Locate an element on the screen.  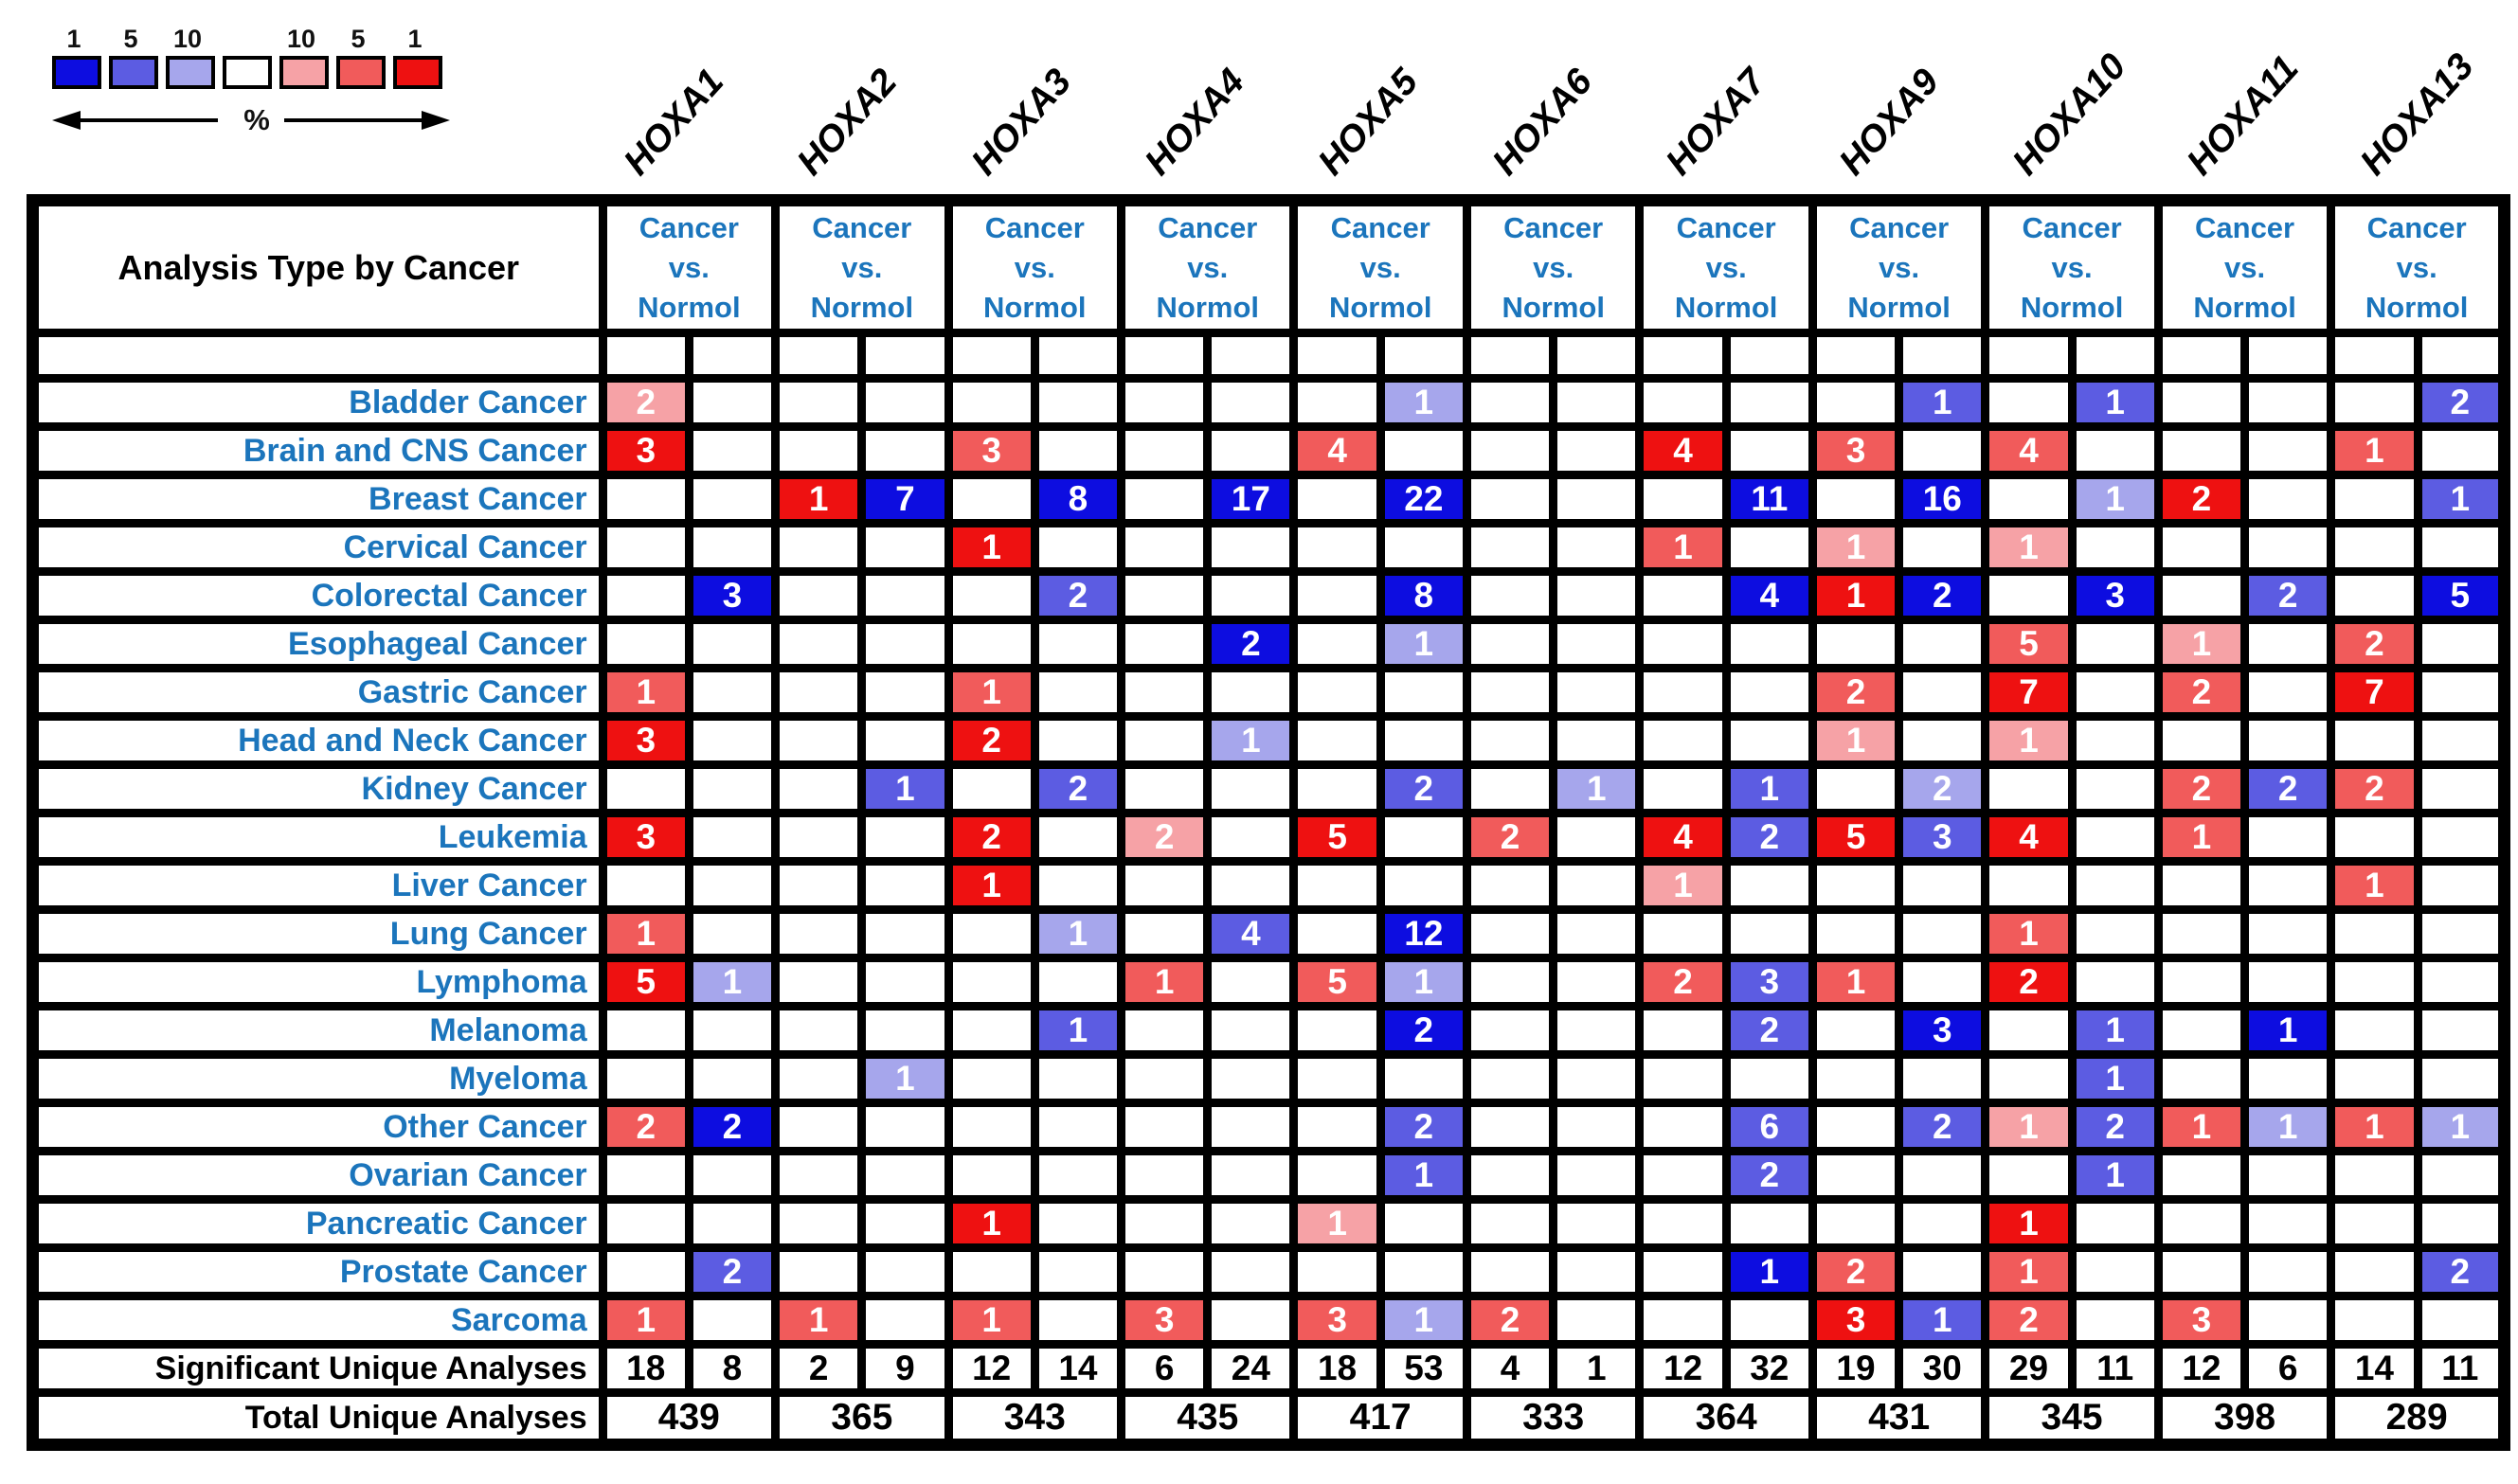
matrix-cell-hoxa5-right: 22 is located at coordinates (1423, 499).